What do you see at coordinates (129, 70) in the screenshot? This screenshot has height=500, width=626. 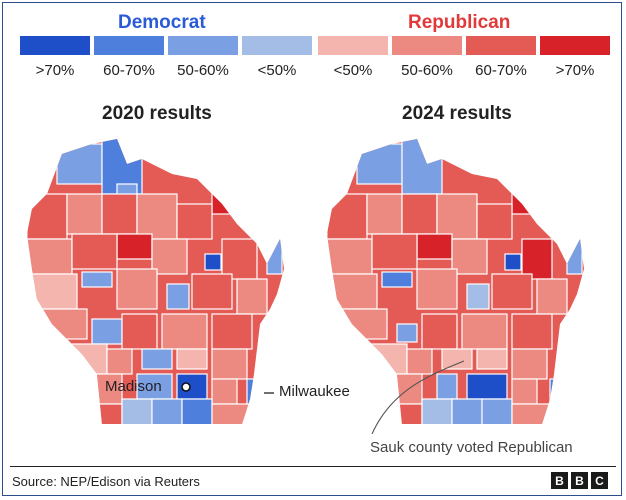 I see `legend-label-dem-60-70: 60-70%` at bounding box center [129, 70].